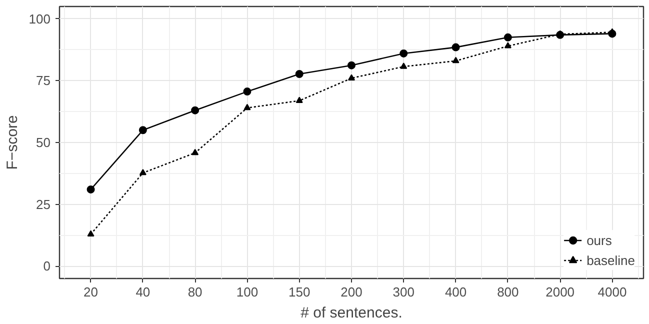 This screenshot has height=324, width=649. Describe the element at coordinates (143, 292) in the screenshot. I see `x-tick-label: 40` at that location.